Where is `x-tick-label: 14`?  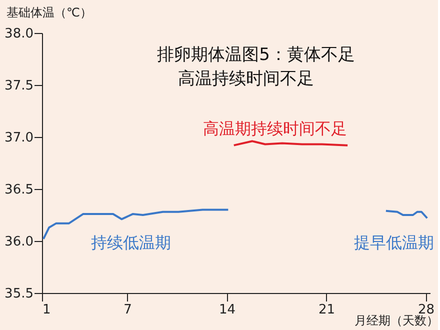
x-tick-label: 14 is located at coordinates (227, 310).